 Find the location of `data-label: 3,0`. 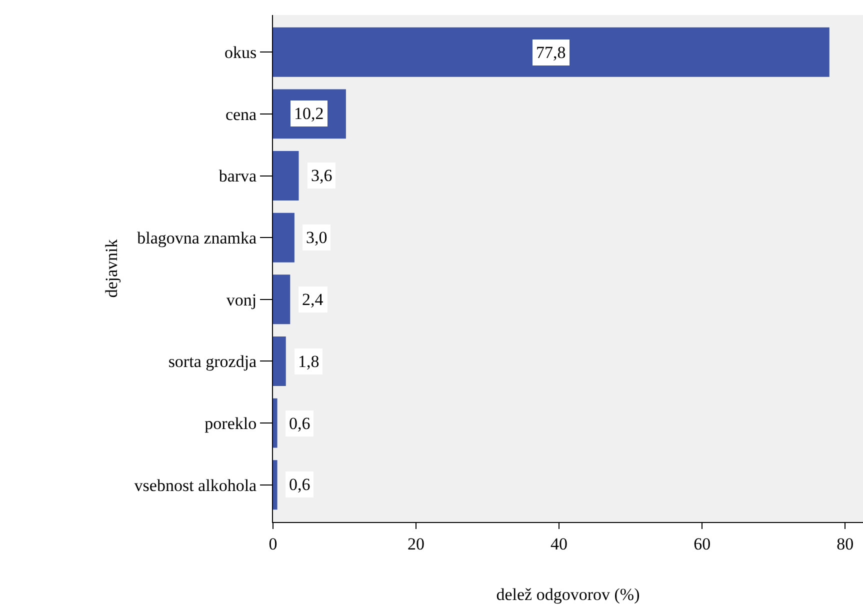

data-label: 3,0 is located at coordinates (317, 237).